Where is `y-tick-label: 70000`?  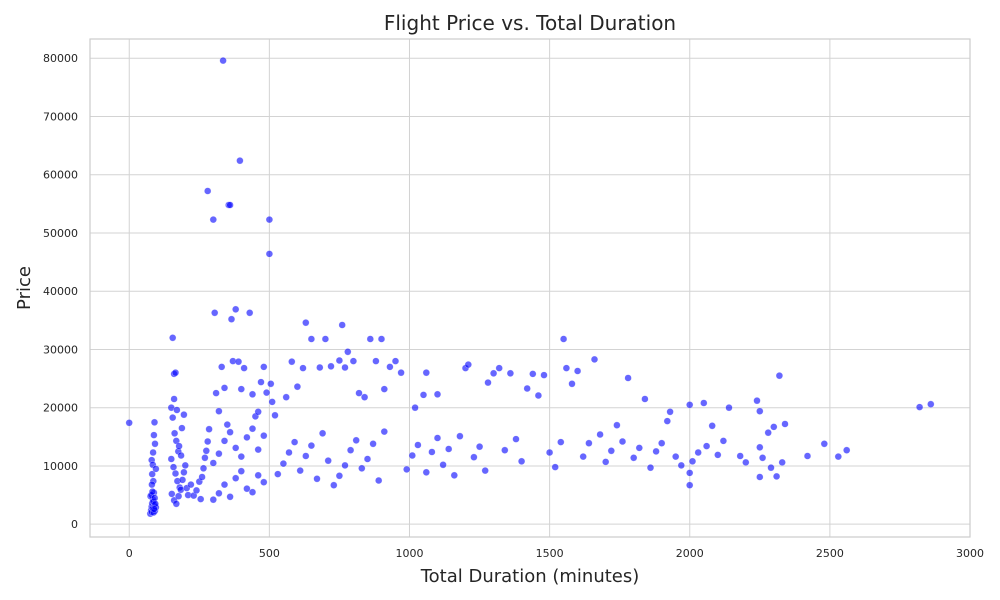
y-tick-label: 70000 is located at coordinates (60, 116).